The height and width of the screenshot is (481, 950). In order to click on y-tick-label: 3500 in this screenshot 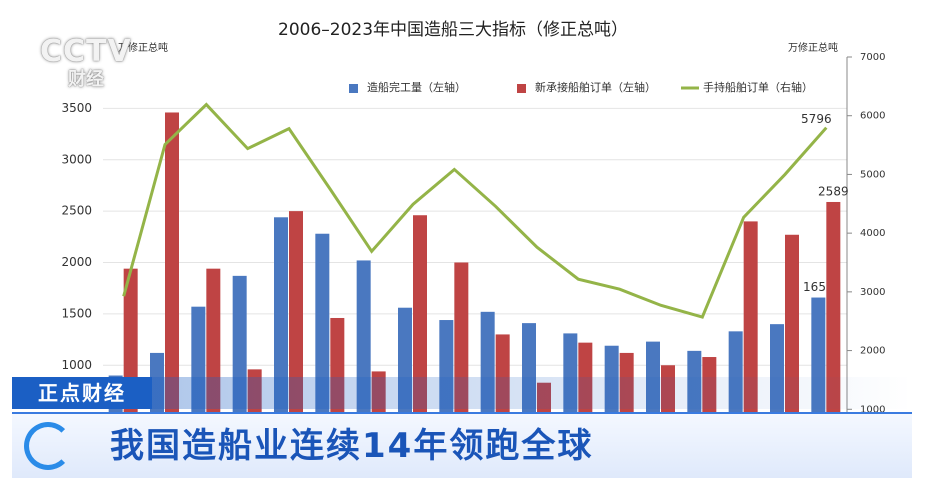, I will do `click(76, 108)`.